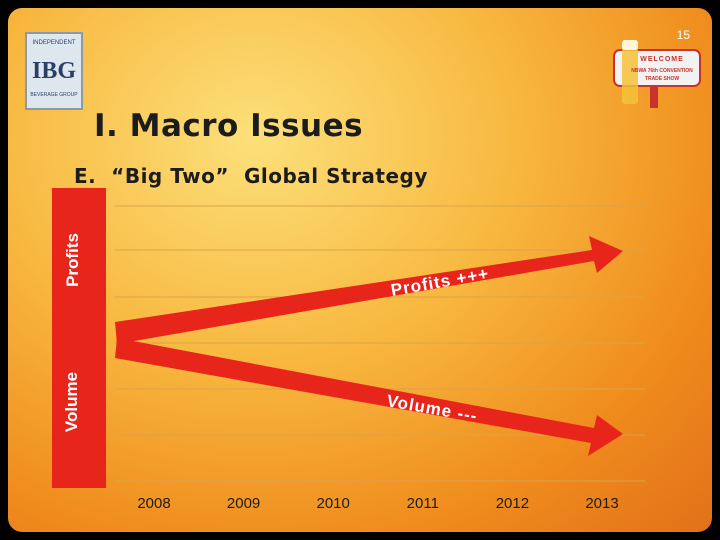 The height and width of the screenshot is (540, 720). Describe the element at coordinates (79, 338) in the screenshot. I see `axis-bar` at that location.